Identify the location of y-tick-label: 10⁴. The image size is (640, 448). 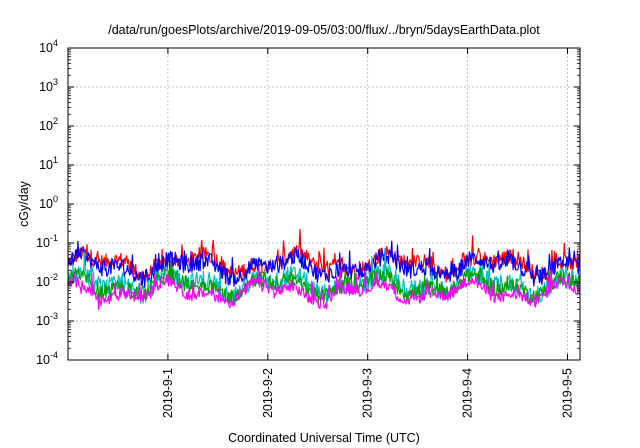
(48, 46).